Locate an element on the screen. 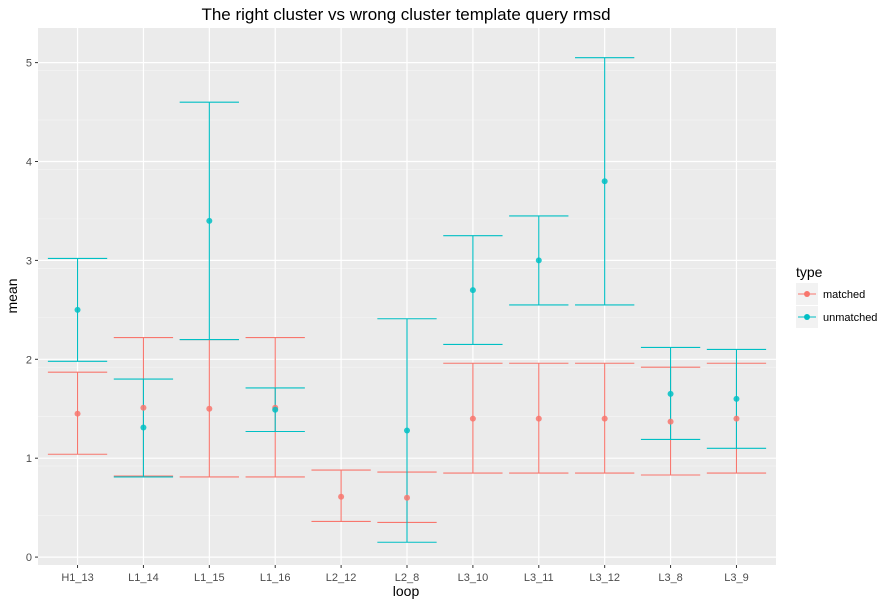 The image size is (896, 606). y-axis-title: mean is located at coordinates (12, 295).